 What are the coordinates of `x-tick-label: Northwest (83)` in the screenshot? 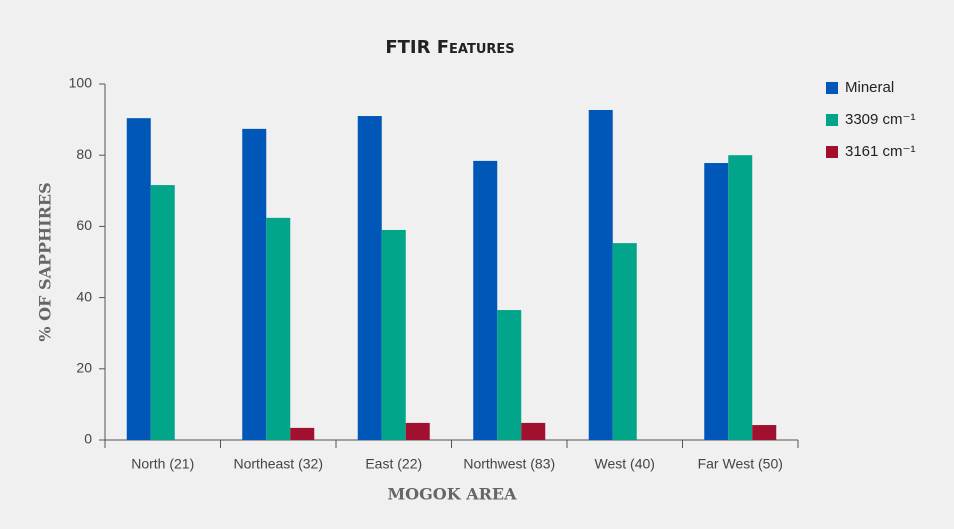 It's located at (509, 464).